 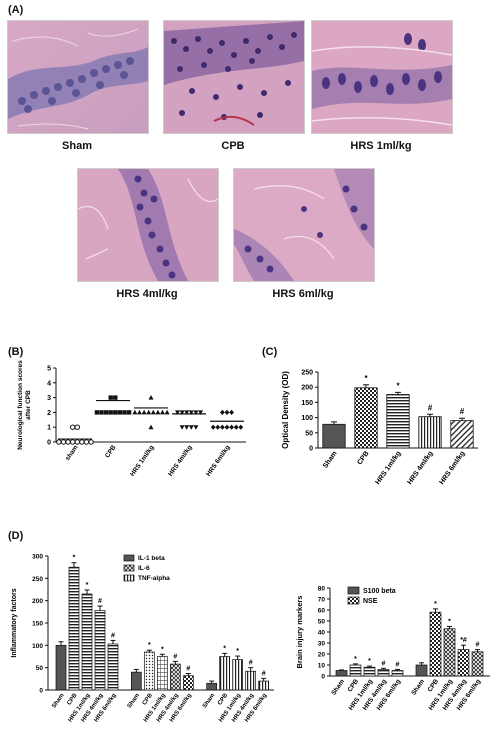 I want to click on y-tick-label: 5, so click(x=49, y=369).